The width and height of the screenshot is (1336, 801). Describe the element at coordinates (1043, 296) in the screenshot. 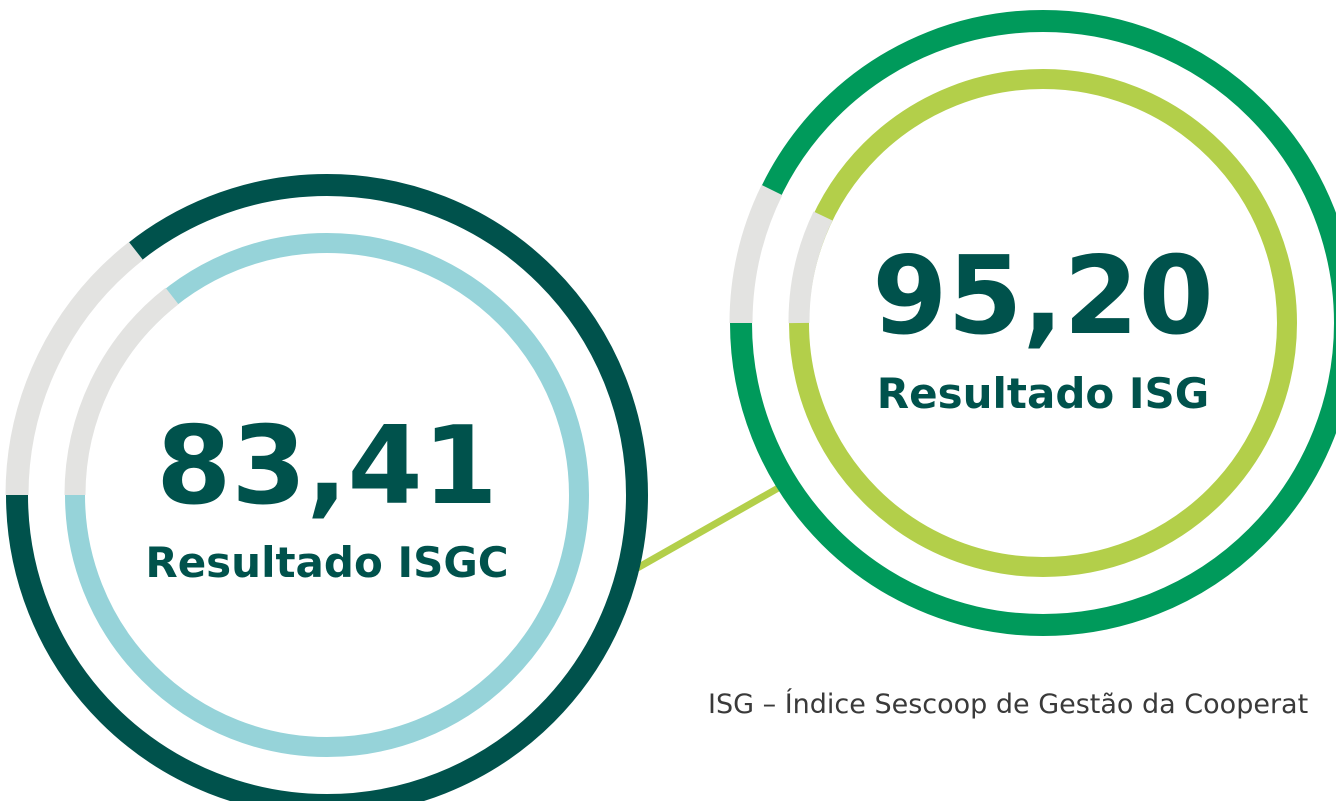

I see `gauge-value: 95,20` at that location.